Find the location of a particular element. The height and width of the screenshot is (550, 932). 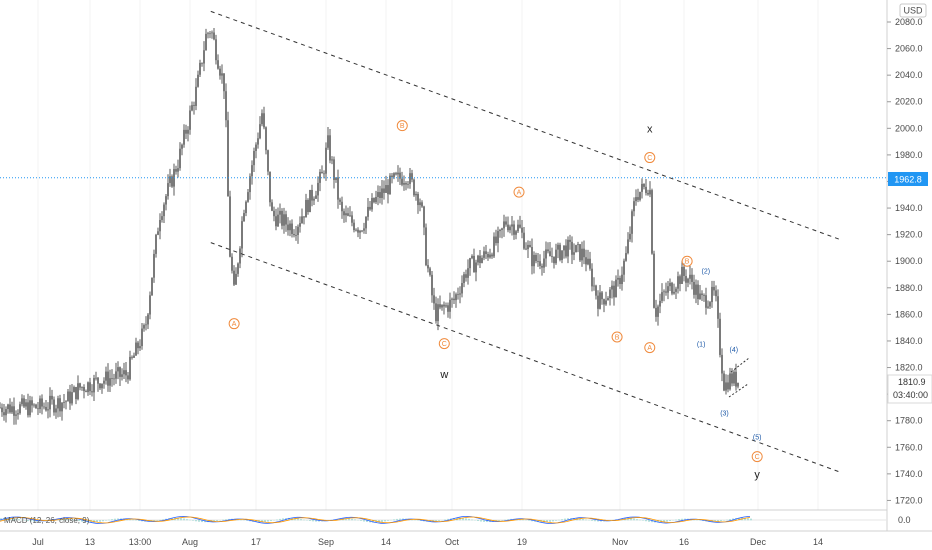

time-tick-label: 17 is located at coordinates (256, 542).